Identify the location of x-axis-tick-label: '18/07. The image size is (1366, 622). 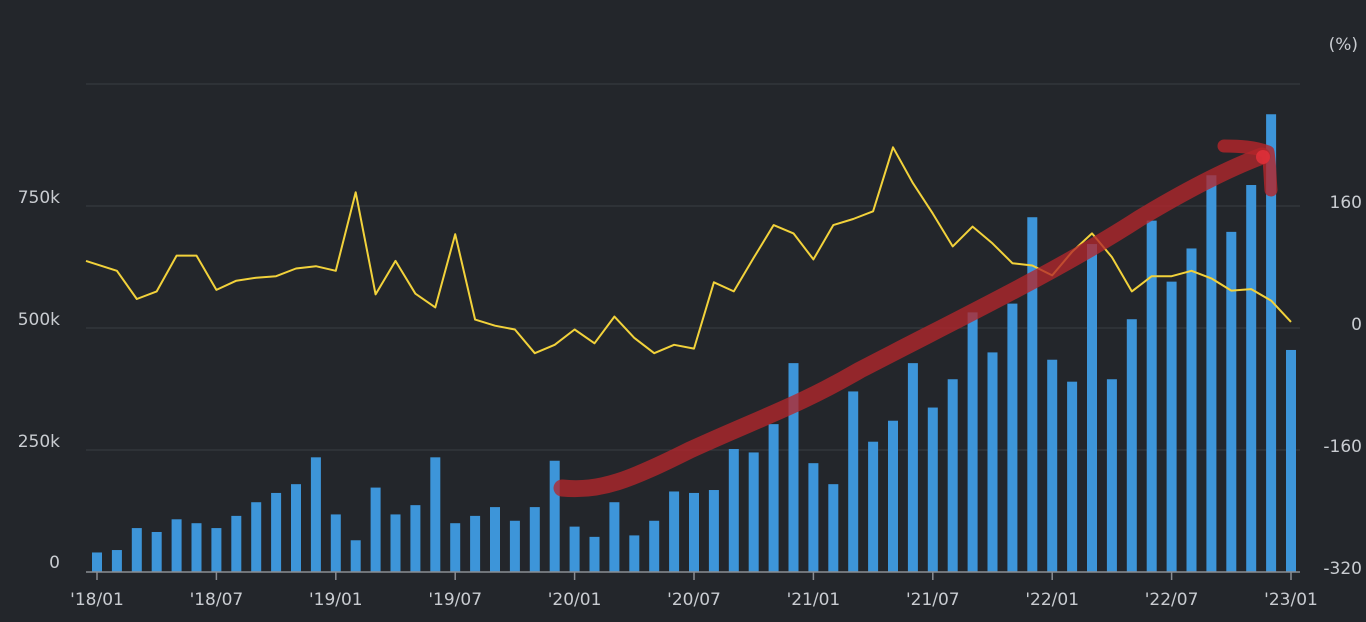
(217, 600).